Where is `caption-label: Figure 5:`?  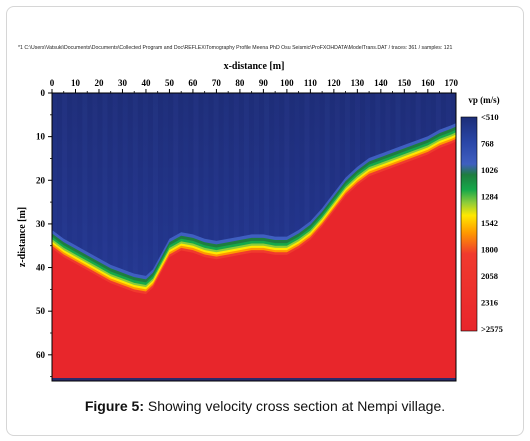
caption-label: Figure 5: is located at coordinates (114, 406).